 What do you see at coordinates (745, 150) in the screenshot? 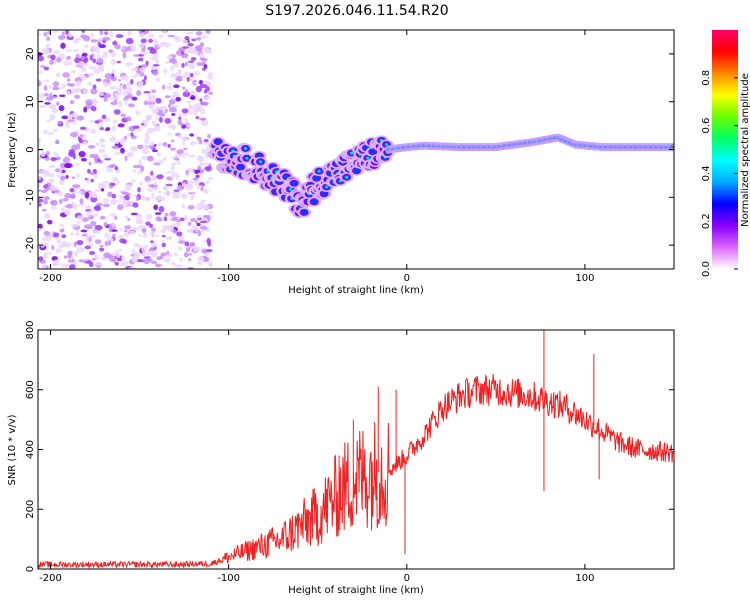
I see `colorbar-label: Normalized spectral amplitude` at bounding box center [745, 150].